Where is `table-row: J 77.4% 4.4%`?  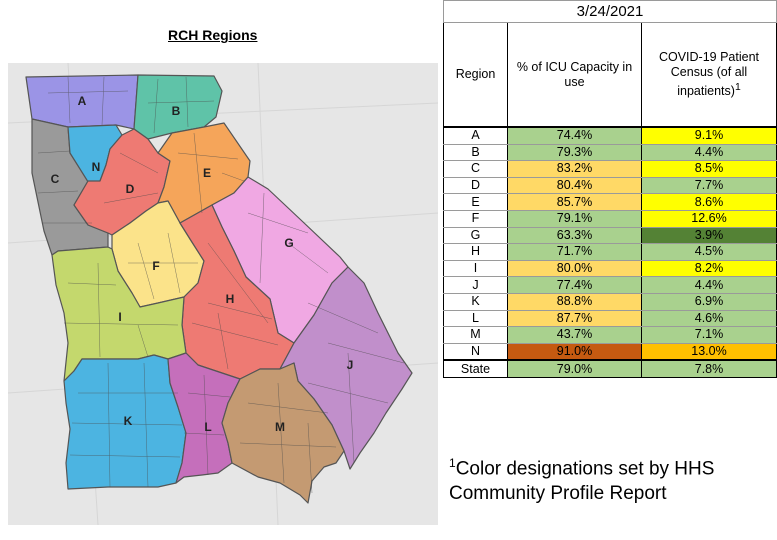
table-row: J 77.4% 4.4% is located at coordinates (610, 285).